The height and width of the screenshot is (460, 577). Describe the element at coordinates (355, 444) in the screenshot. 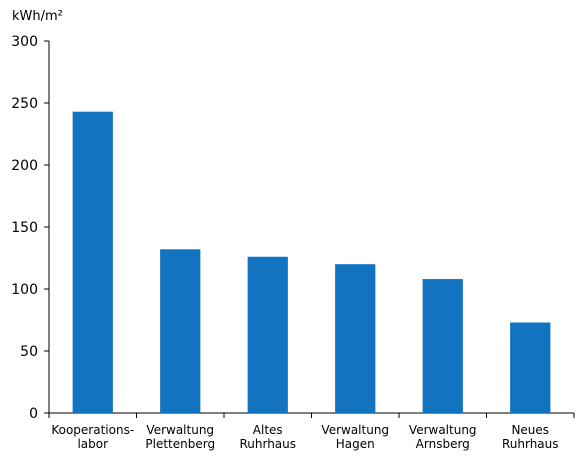

I see `x-category-label: Hagen` at that location.